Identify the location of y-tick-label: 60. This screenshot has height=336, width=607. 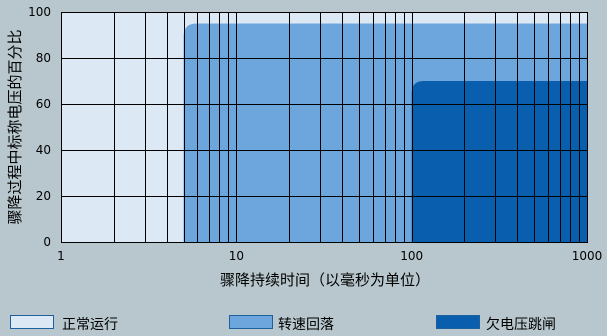
(43, 104).